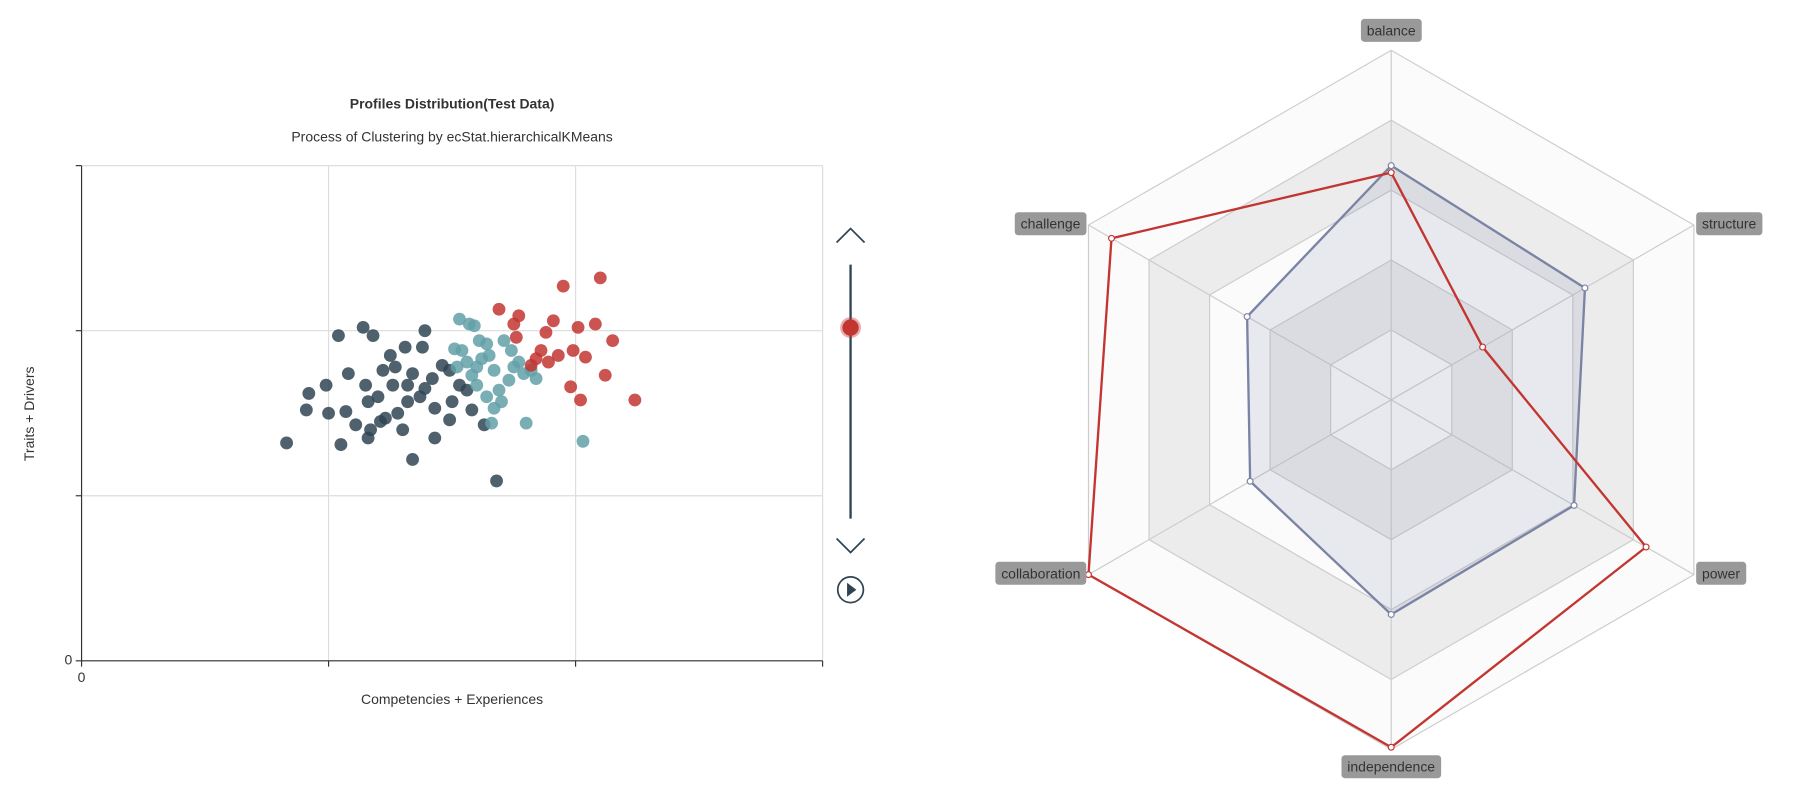 Image resolution: width=1806 pixels, height=795 pixels. I want to click on slider-handle, so click(850, 327).